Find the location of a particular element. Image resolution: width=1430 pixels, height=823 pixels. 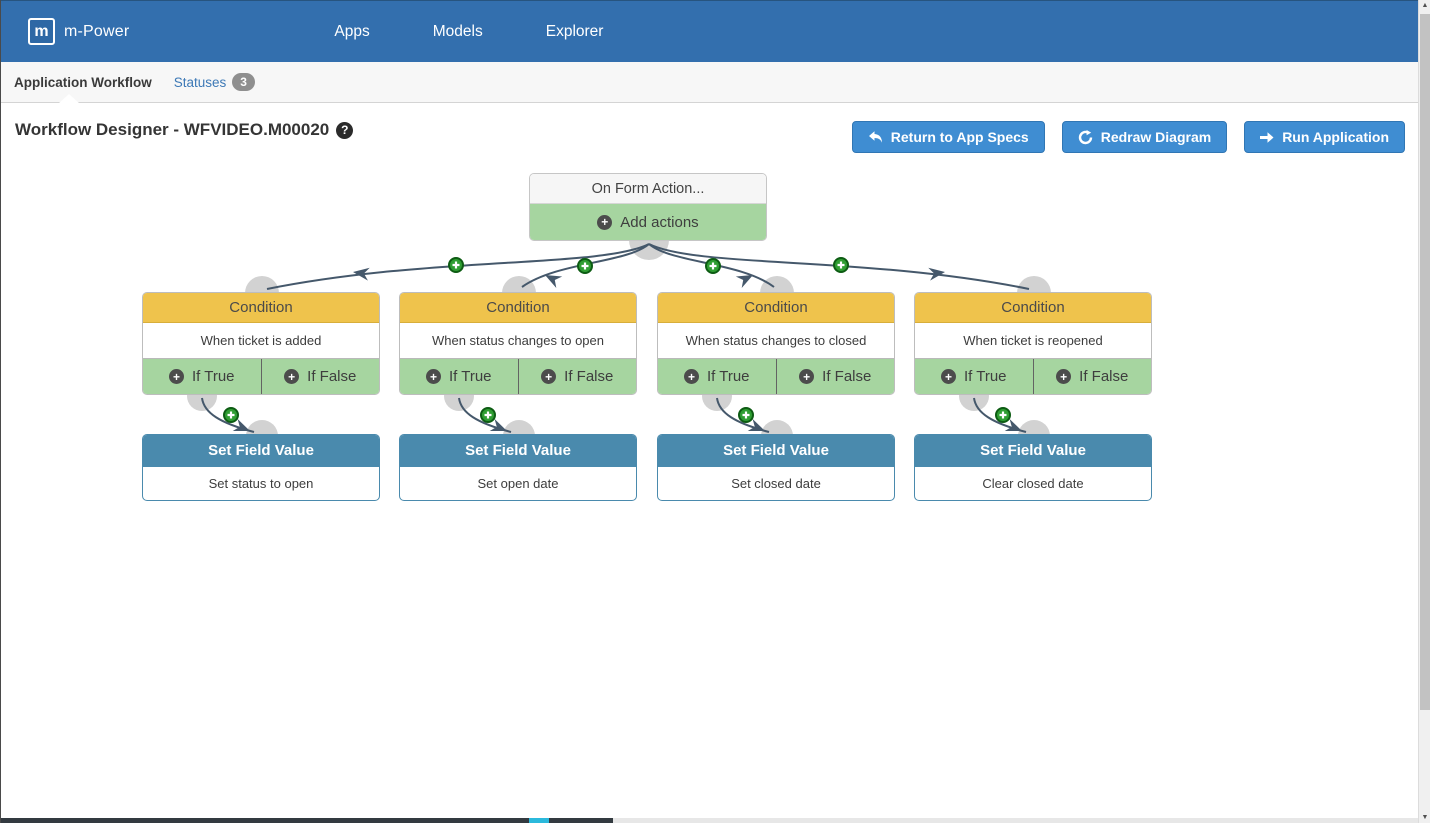

connector-arrowheads is located at coordinates (627, 349).